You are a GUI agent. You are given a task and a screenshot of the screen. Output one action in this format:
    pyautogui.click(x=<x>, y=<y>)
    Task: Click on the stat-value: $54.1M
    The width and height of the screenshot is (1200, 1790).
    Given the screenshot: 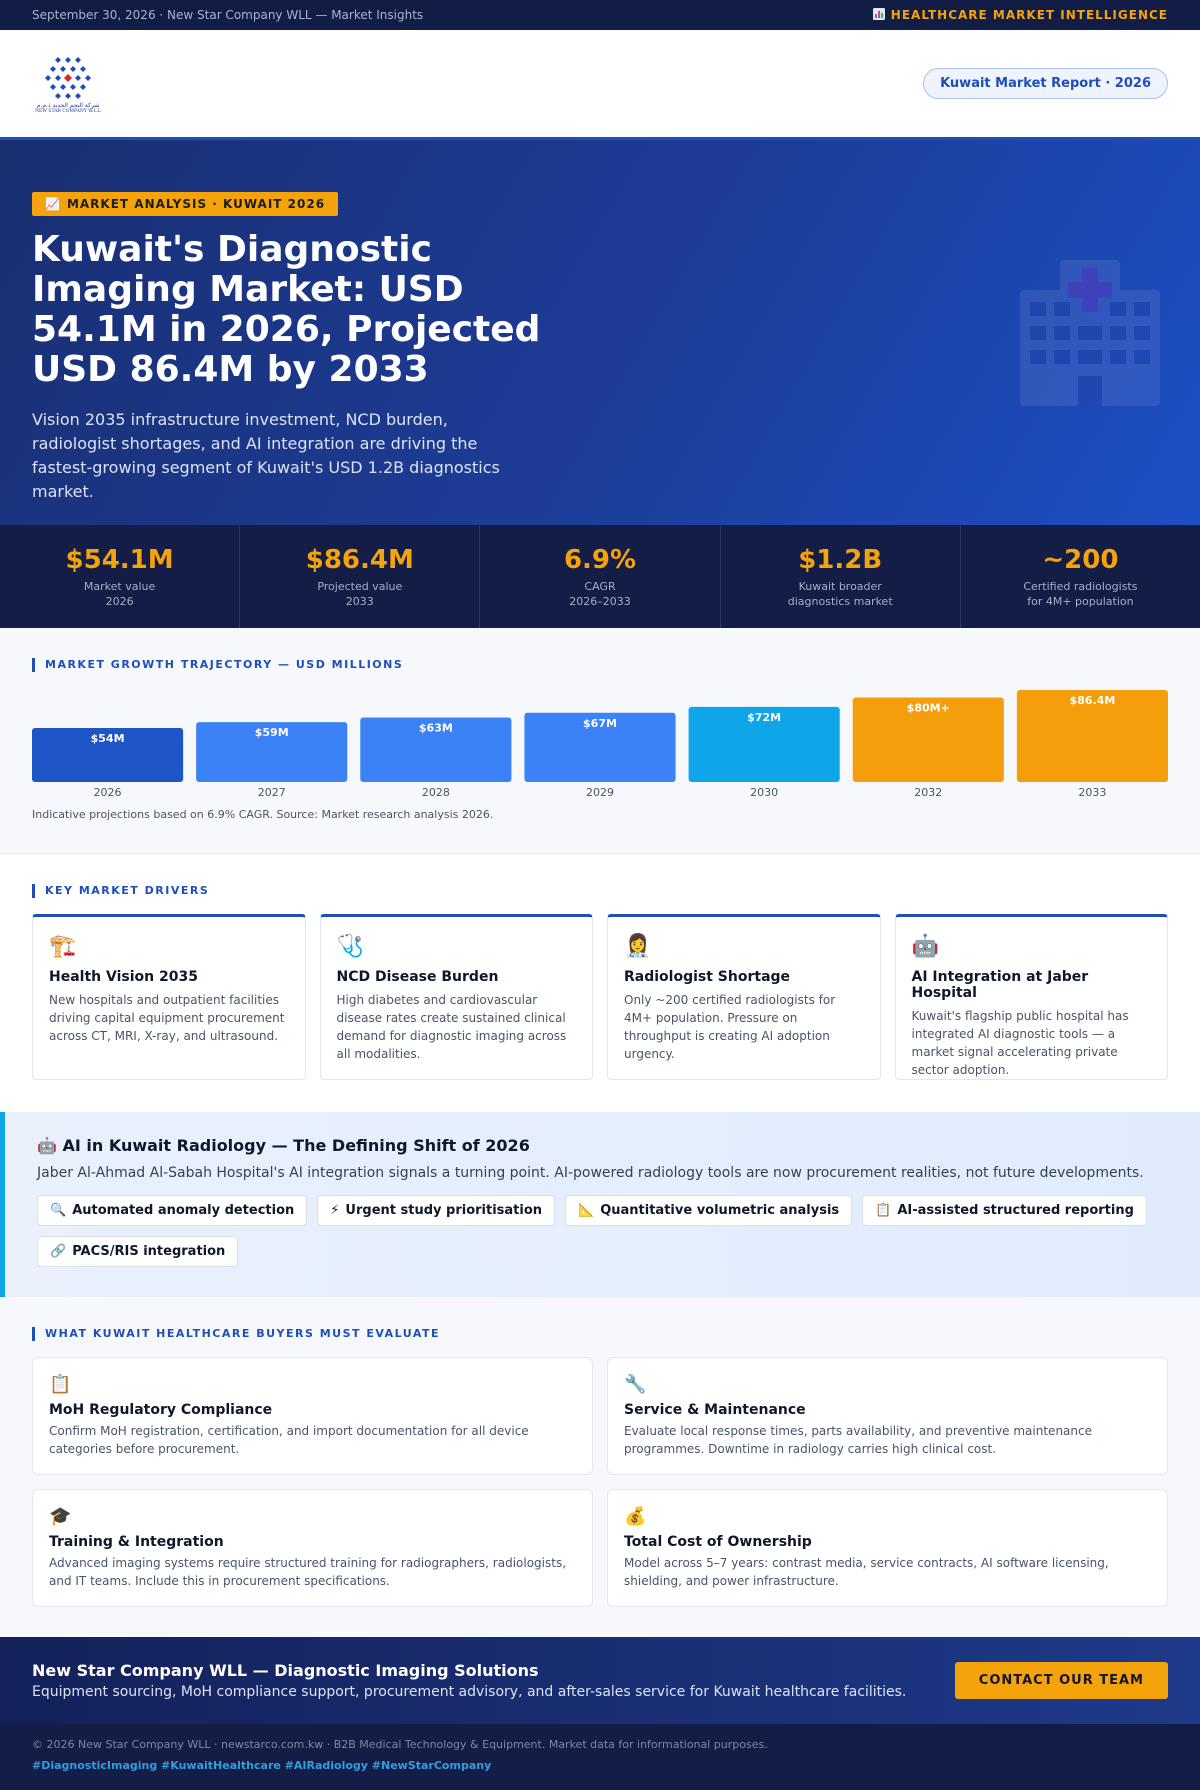 What is the action you would take?
    pyautogui.click(x=120, y=560)
    